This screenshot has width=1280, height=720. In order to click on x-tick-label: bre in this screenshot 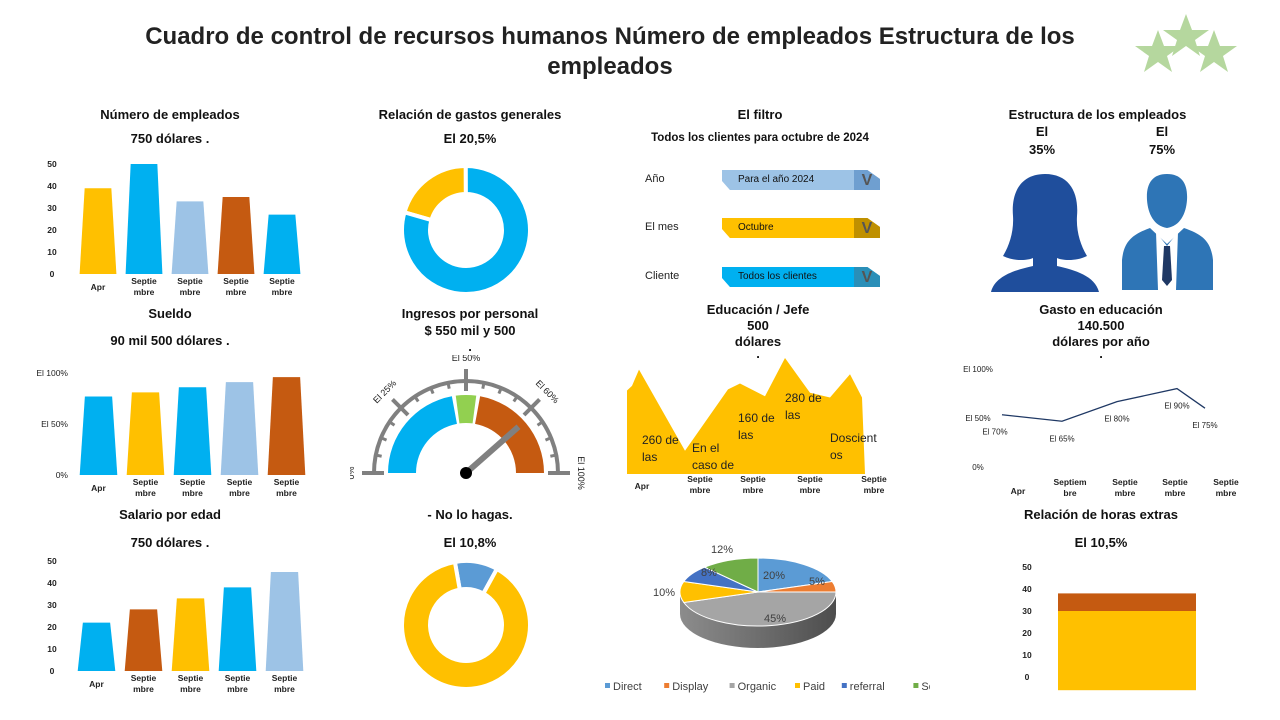, I will do `click(1070, 493)`.